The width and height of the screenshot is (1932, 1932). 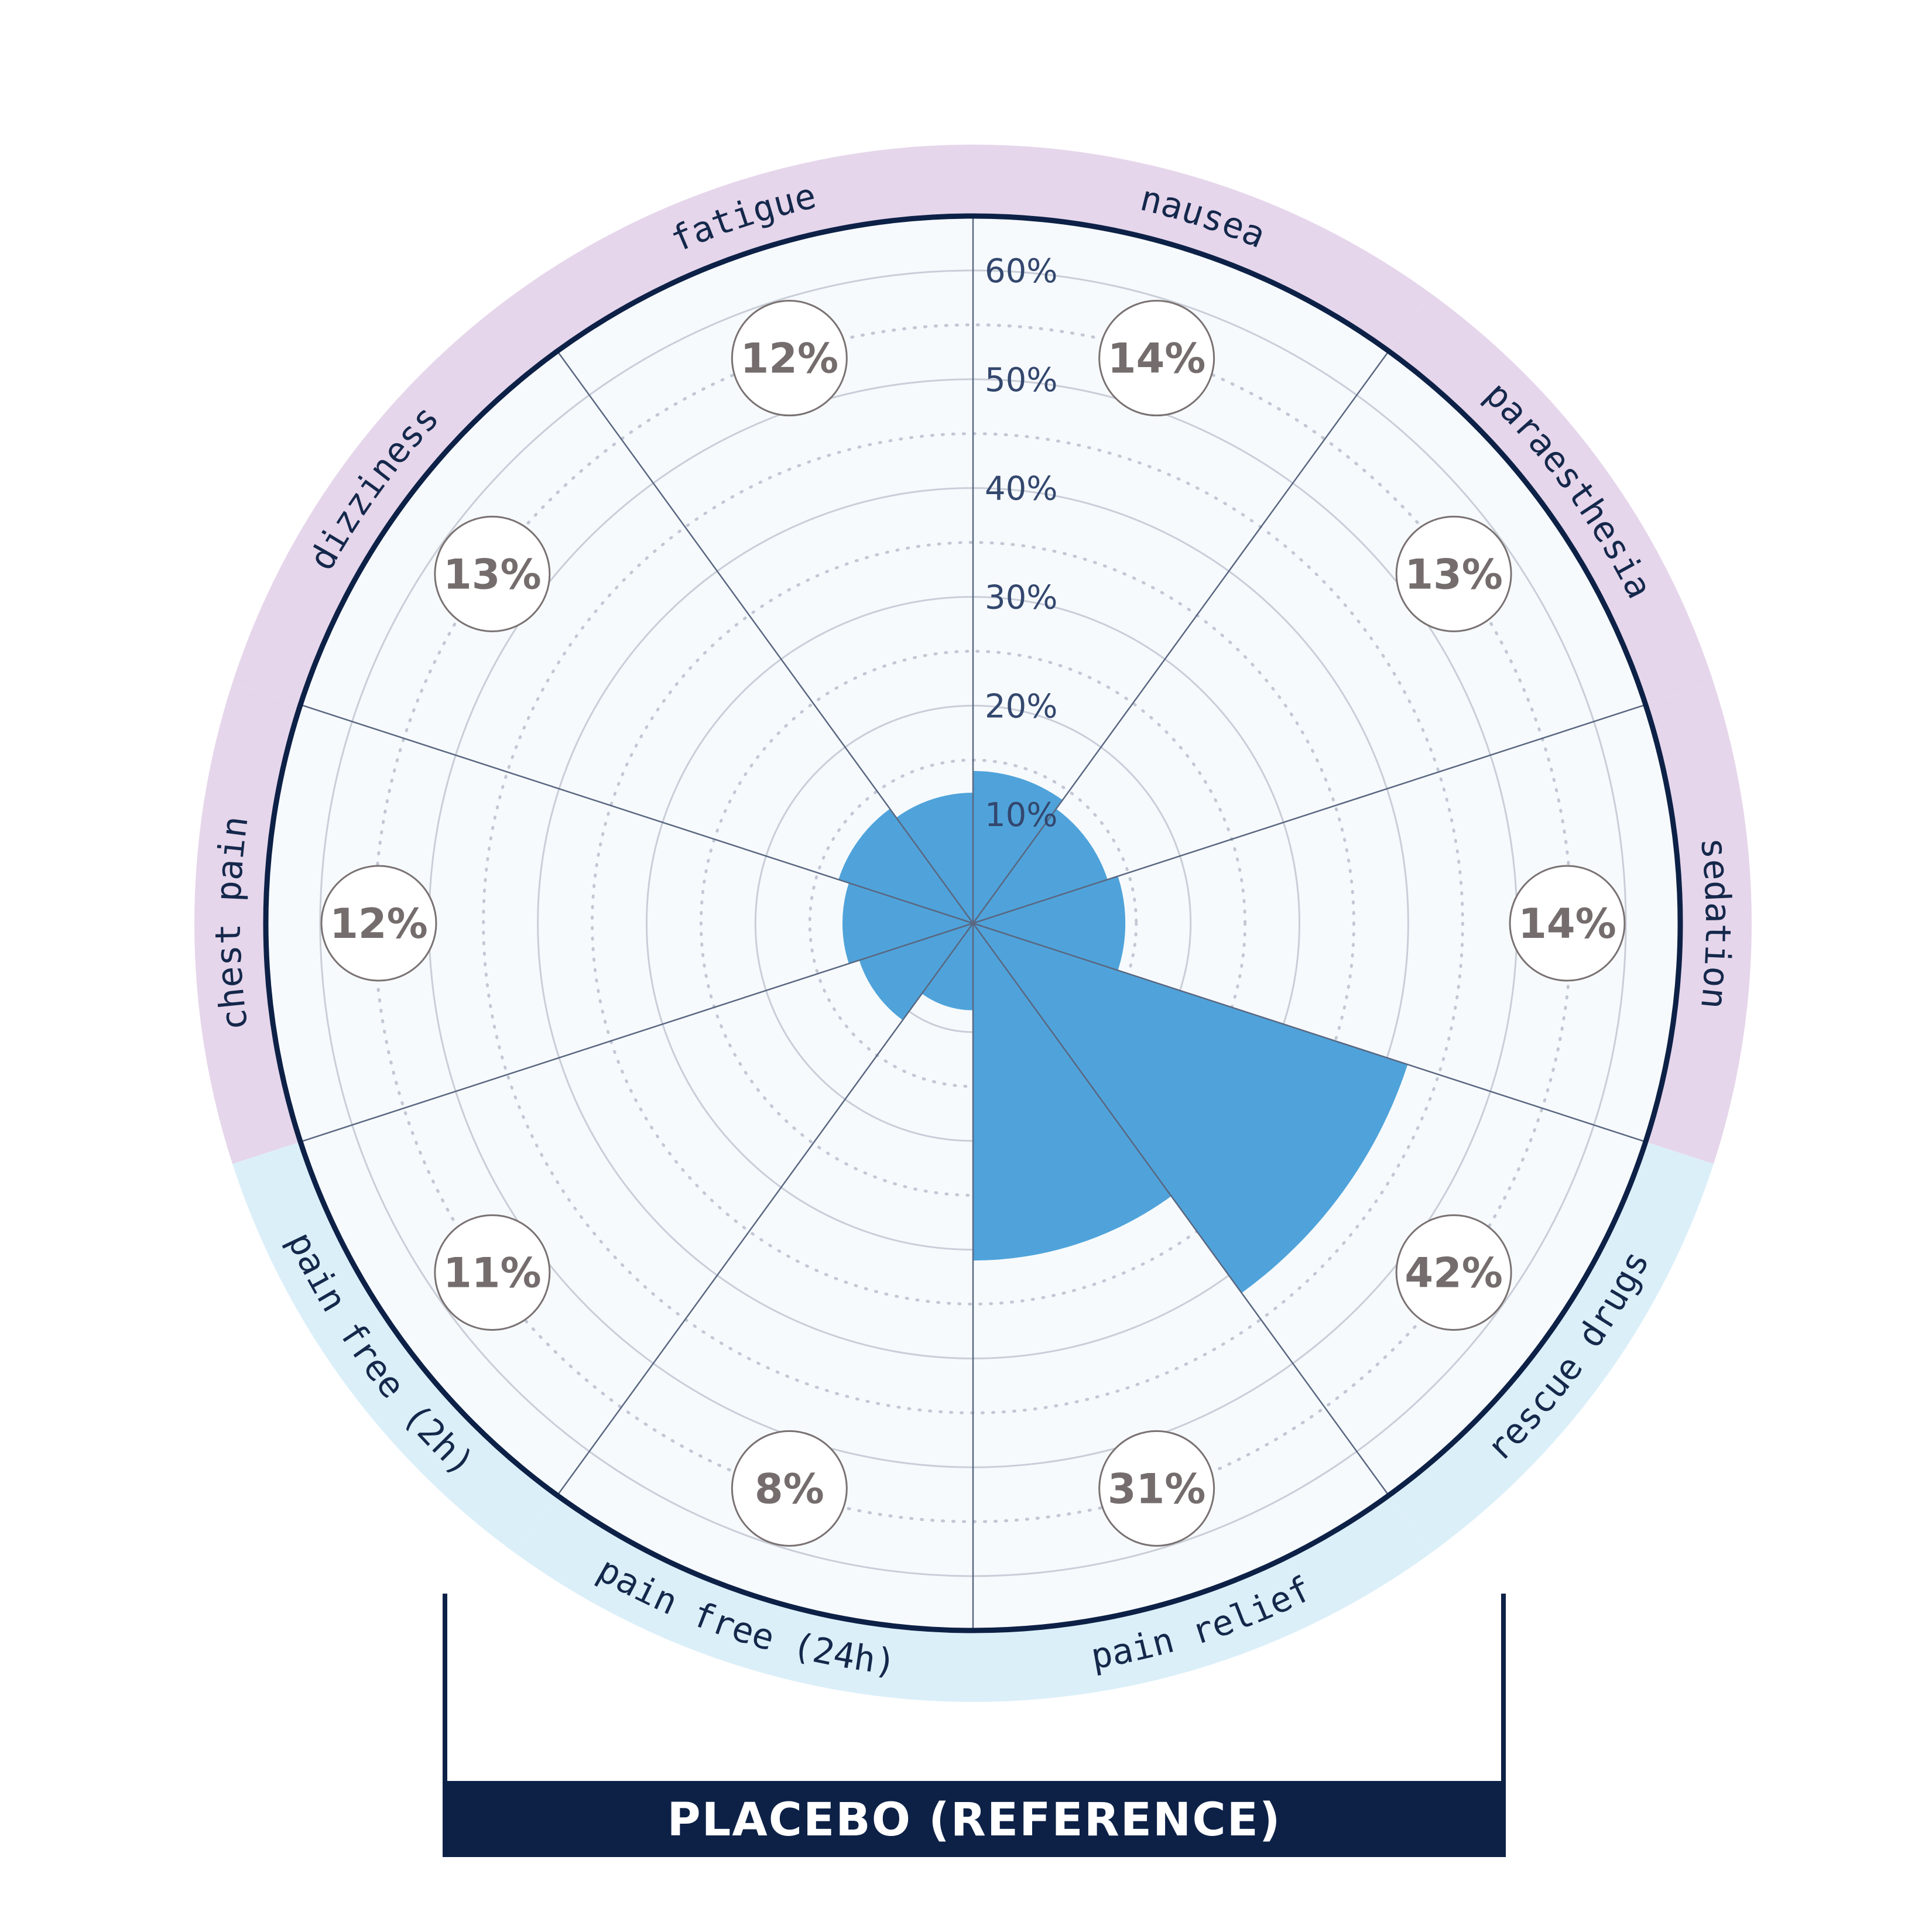 I want to click on bar-fatigue, so click(x=934, y=857).